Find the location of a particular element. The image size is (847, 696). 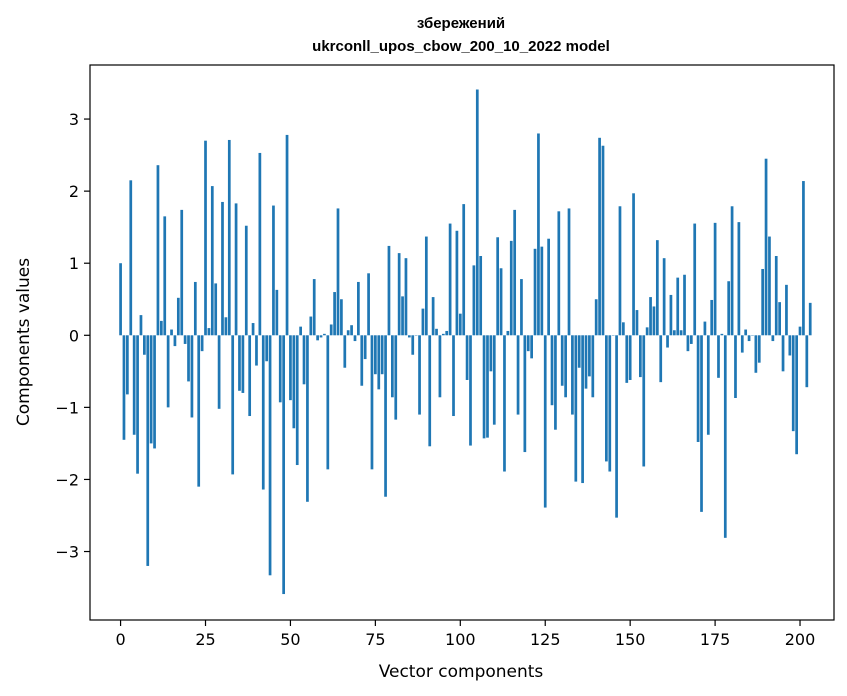

x-tick-label: 200 is located at coordinates (800, 639).